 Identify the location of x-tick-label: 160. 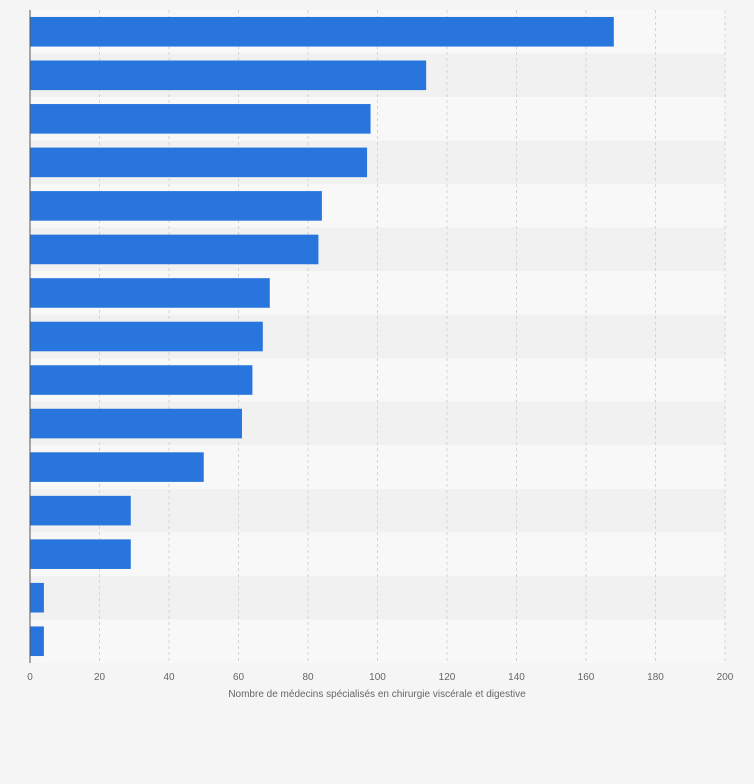
(586, 677).